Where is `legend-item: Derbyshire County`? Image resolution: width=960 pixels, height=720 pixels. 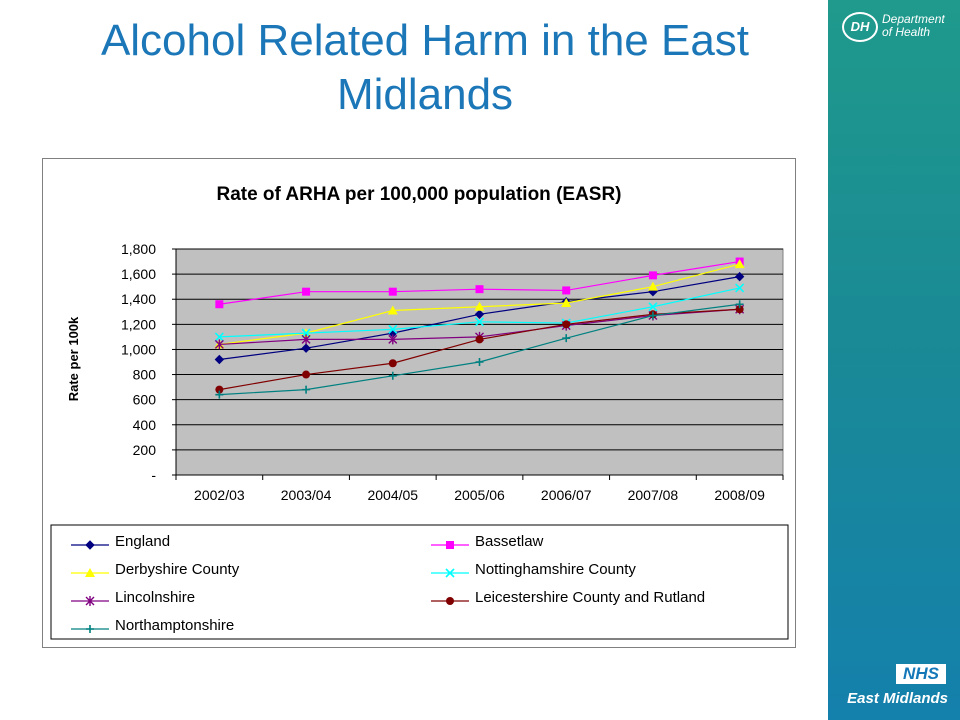 legend-item: Derbyshire County is located at coordinates (155, 569).